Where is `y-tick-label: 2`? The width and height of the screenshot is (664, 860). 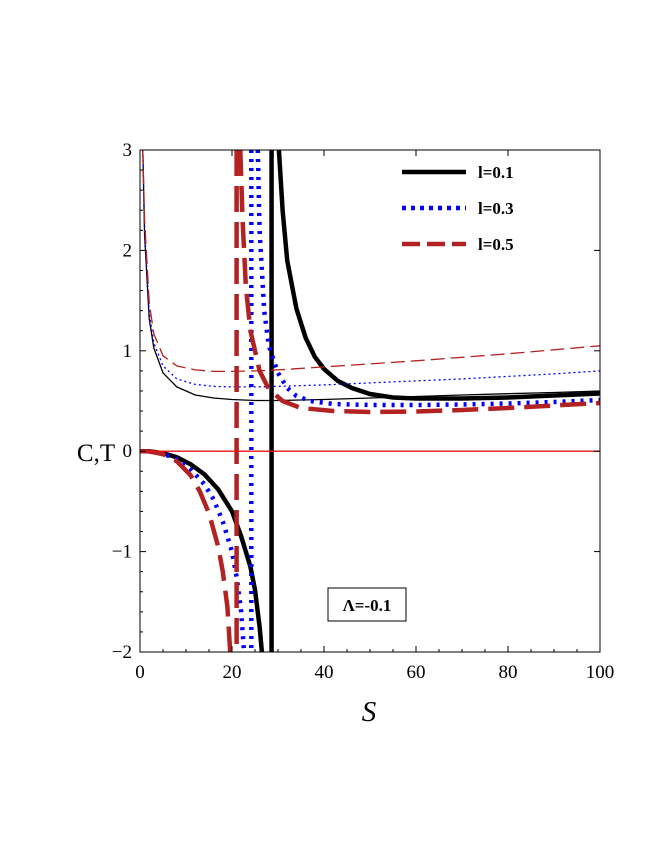 y-tick-label: 2 is located at coordinates (128, 250).